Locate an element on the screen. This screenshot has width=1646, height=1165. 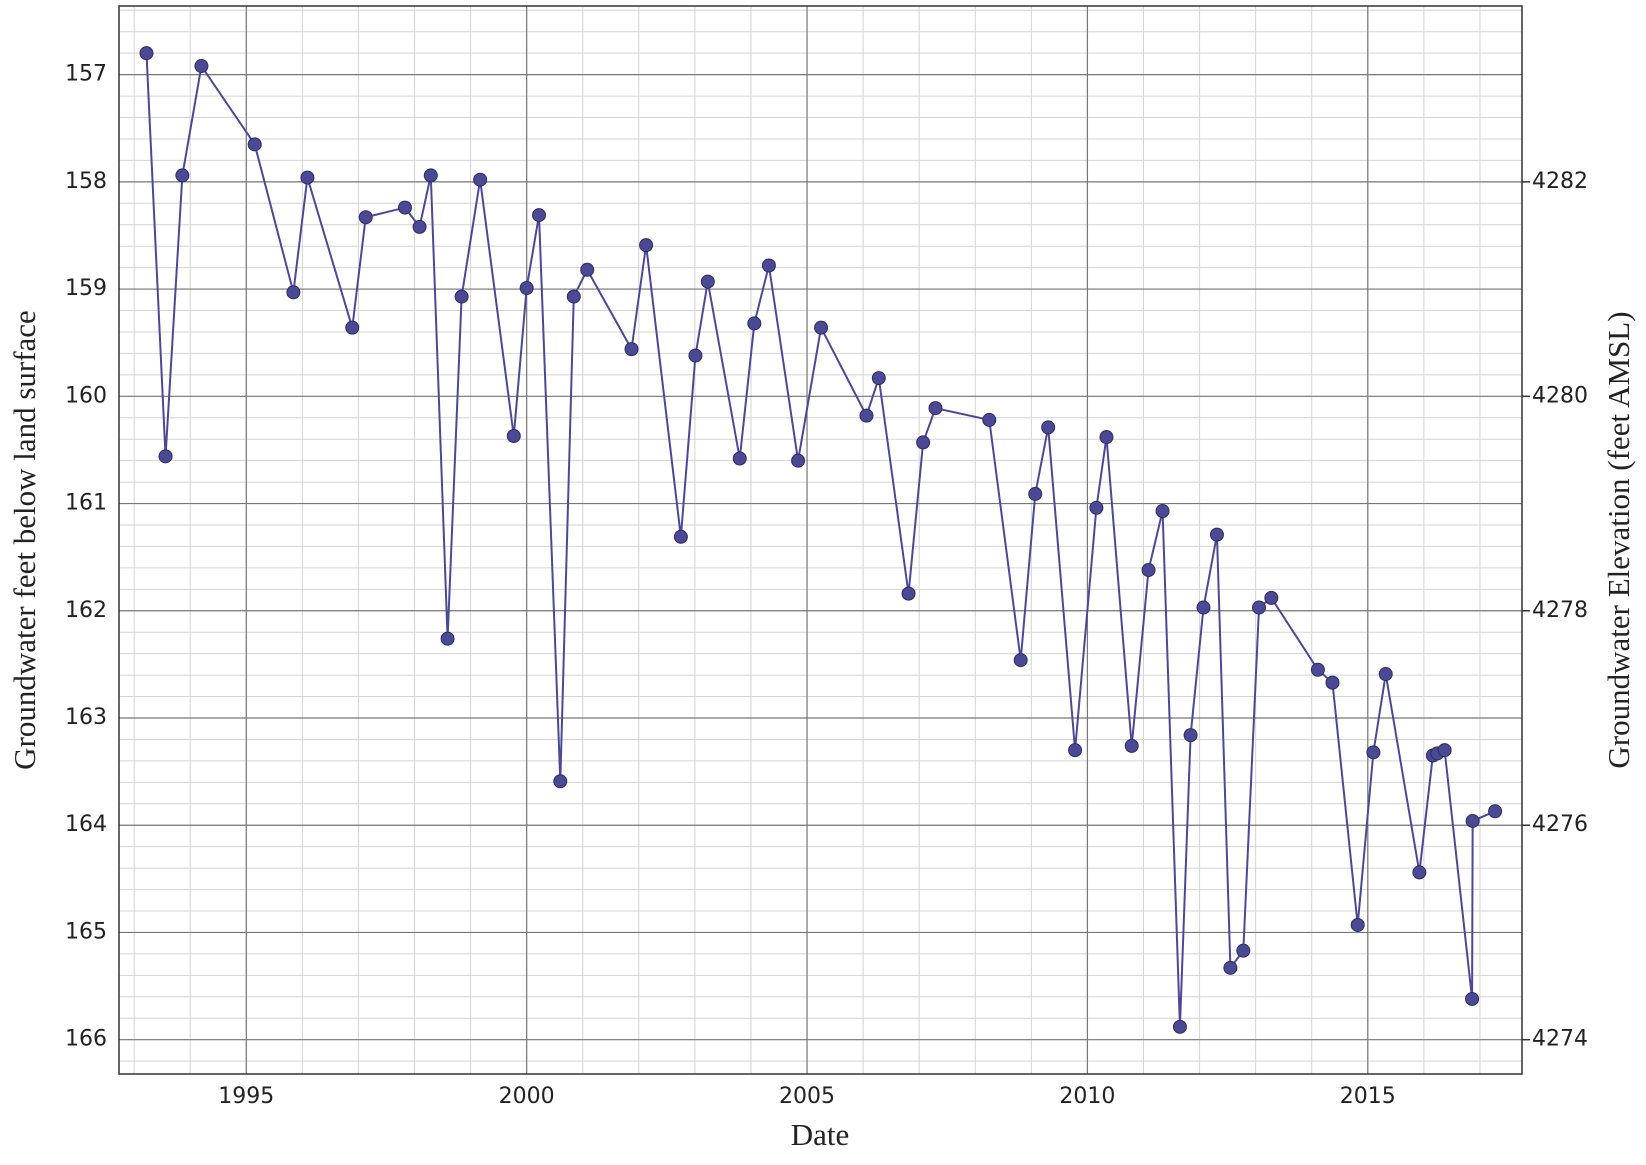
y2-tick-label: 4274 is located at coordinates (1560, 1039).